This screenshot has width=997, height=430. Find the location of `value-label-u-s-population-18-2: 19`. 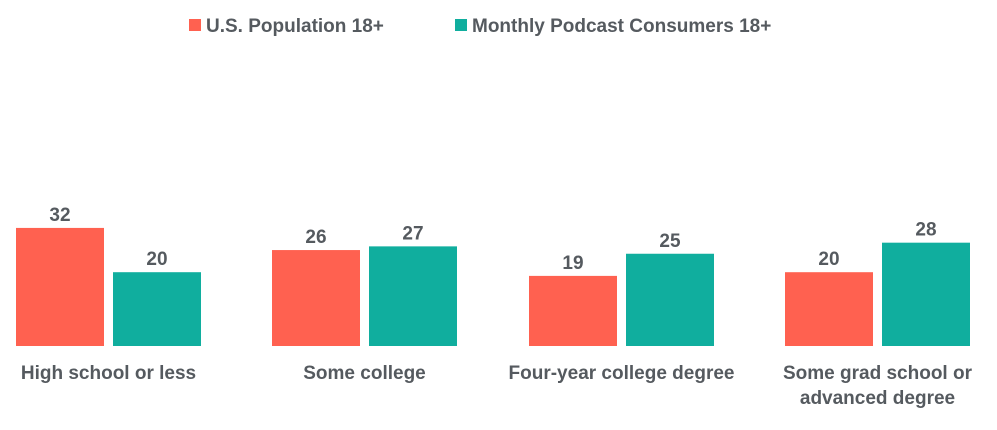

value-label-u-s-population-18-2: 19 is located at coordinates (572, 263).